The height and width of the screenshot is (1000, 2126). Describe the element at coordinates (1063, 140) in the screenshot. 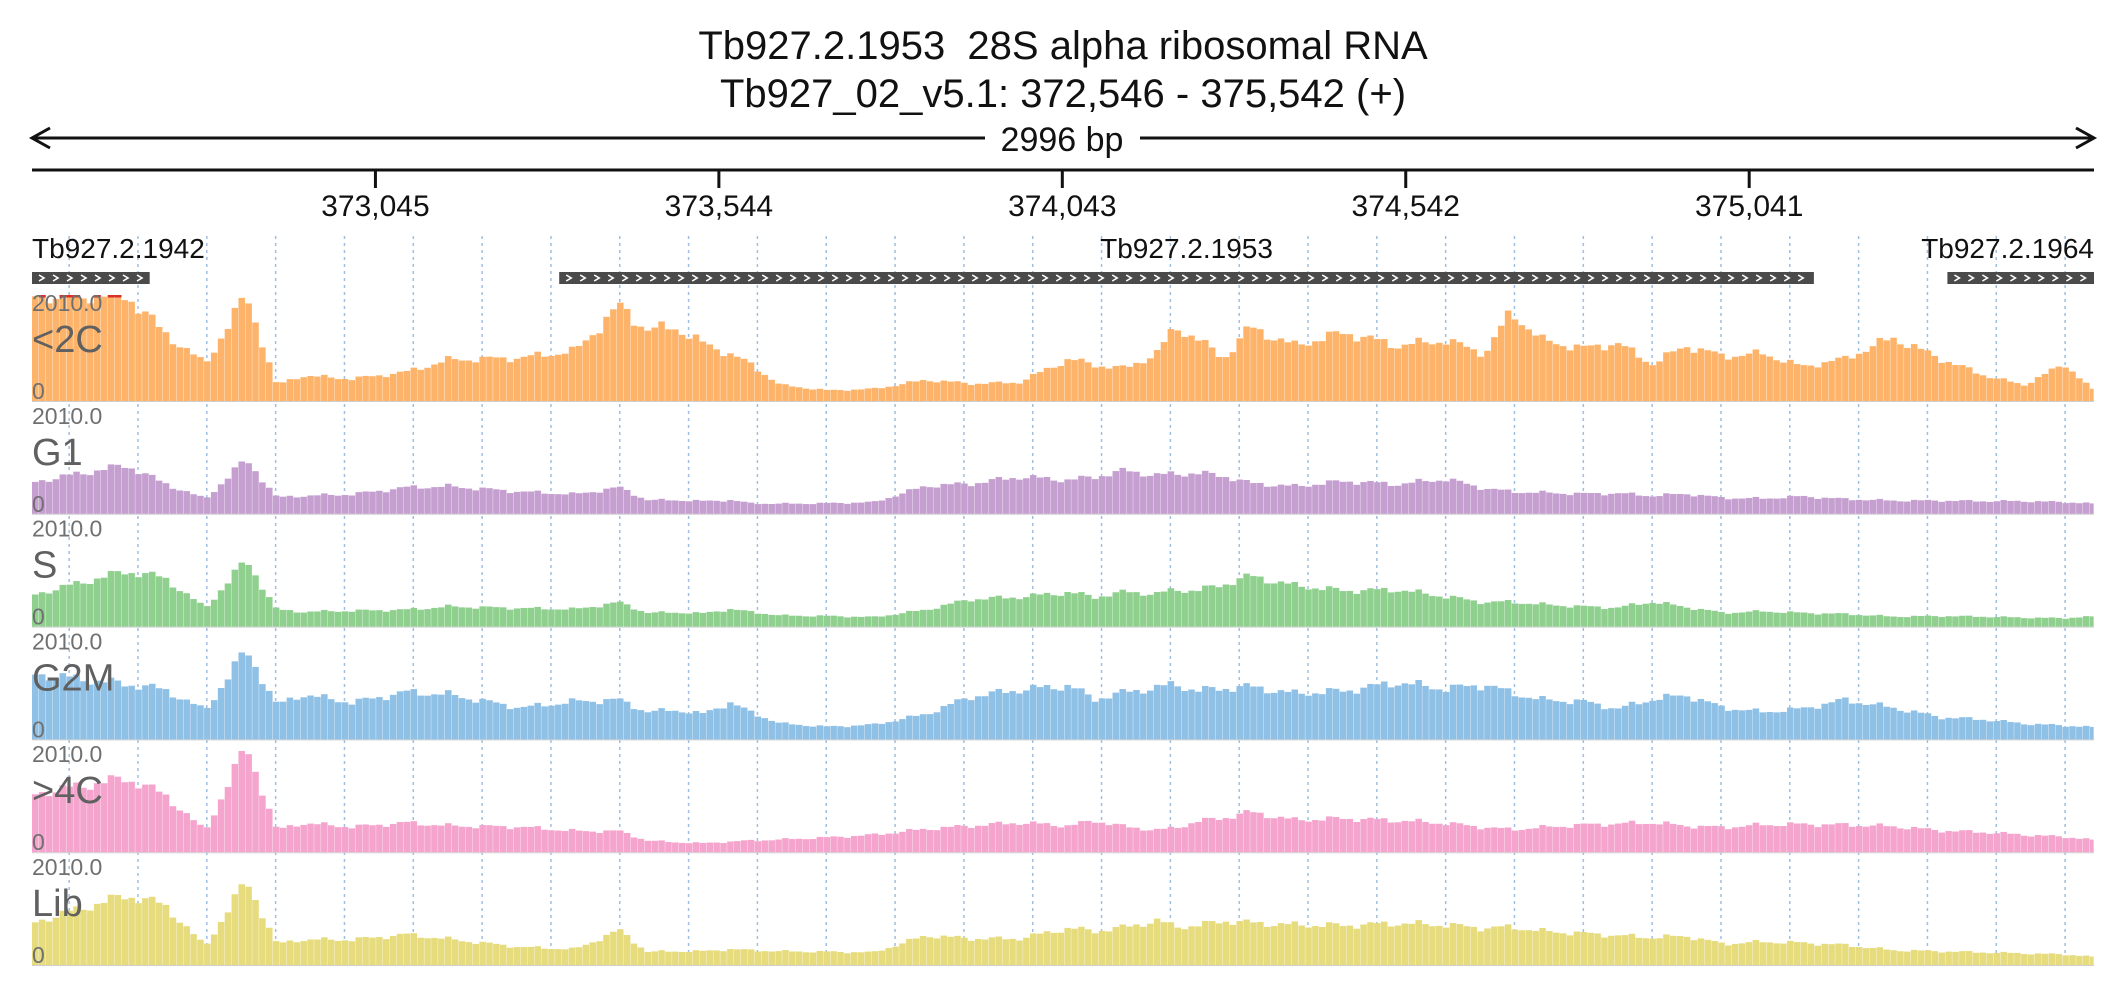

I see `span-indicator: 2996 bp` at that location.